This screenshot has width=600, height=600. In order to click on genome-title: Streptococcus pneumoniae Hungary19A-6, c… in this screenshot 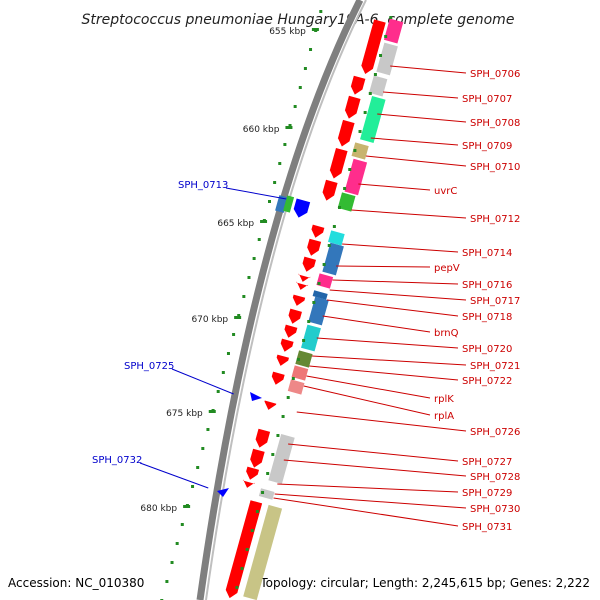, I will do `click(298, 20)`.